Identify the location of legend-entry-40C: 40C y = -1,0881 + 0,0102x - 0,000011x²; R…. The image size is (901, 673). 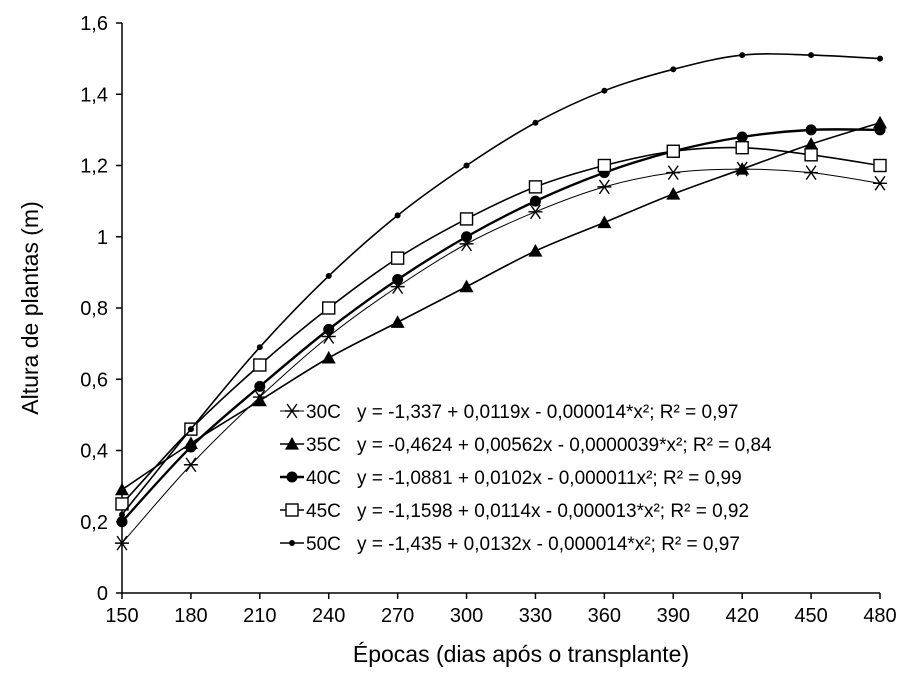
(511, 478).